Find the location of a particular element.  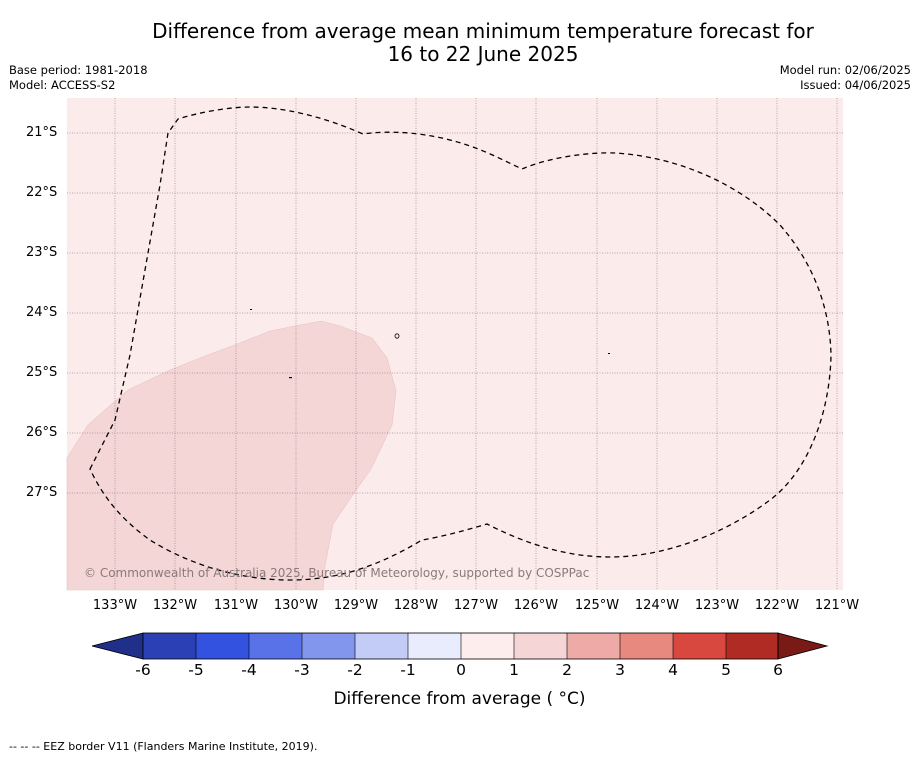

latitude-label: 23°S is located at coordinates (42, 252).